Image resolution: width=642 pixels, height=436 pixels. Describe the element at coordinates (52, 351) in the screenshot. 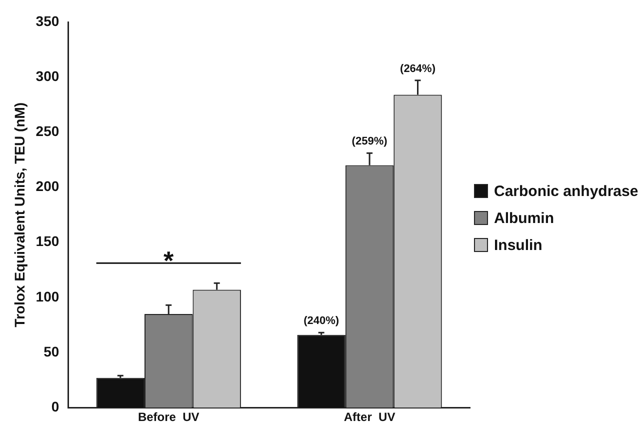

I see `y-tick-label: 50` at that location.